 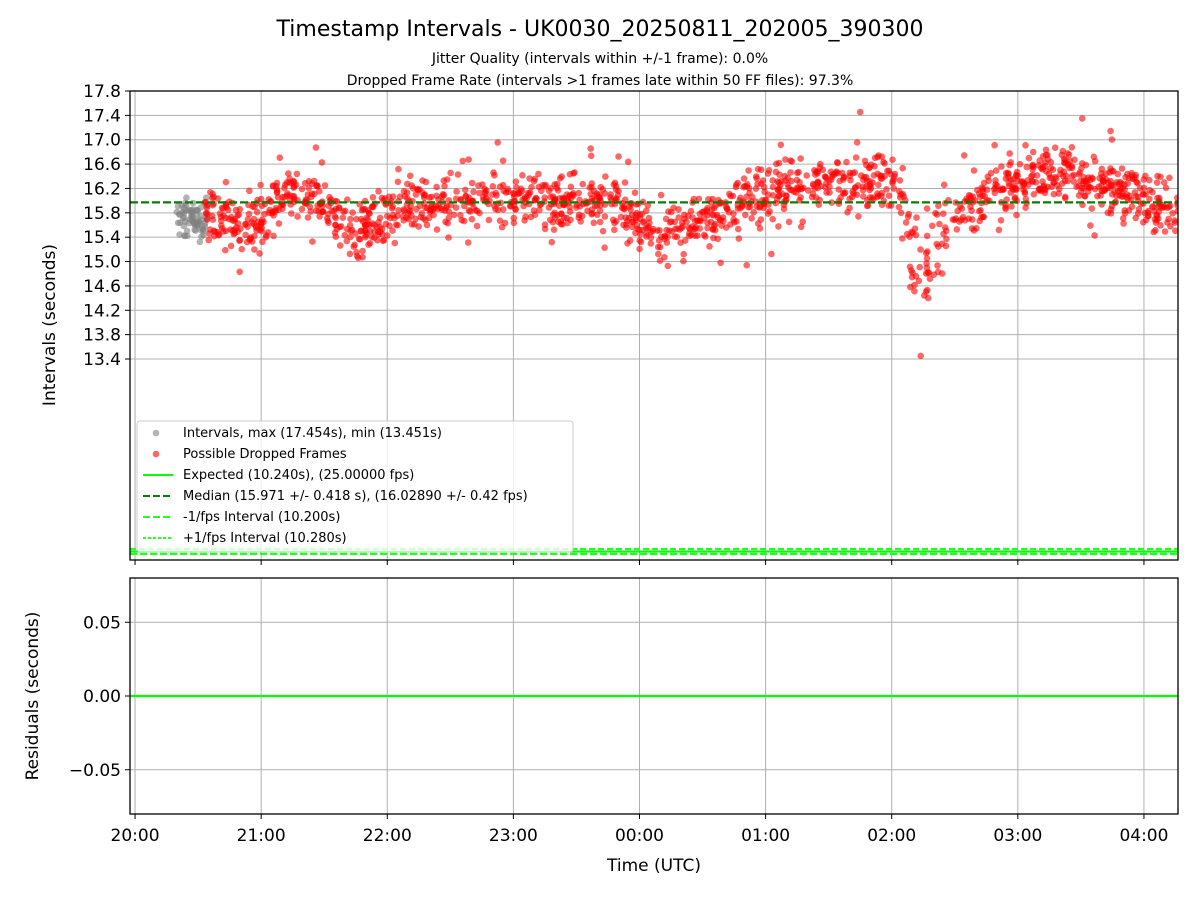 I want to click on x-tick-label: 00:00, so click(x=639, y=836).